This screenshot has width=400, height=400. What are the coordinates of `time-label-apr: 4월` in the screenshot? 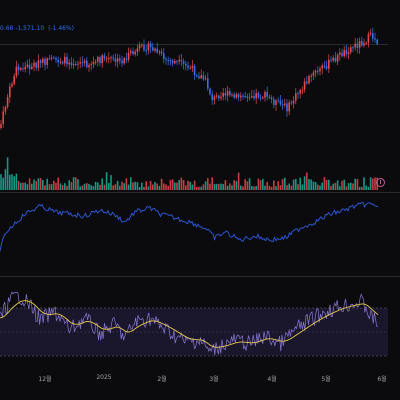 It's located at (272, 379).